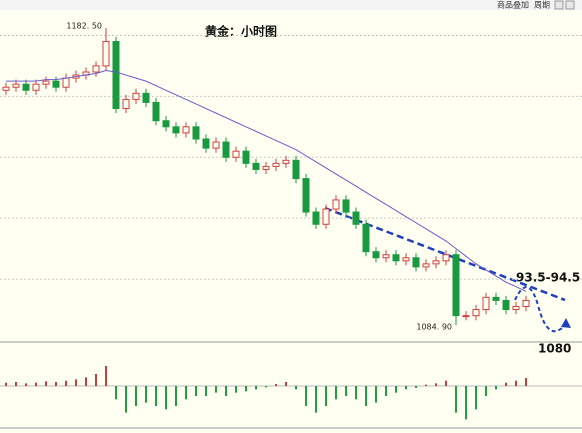  What do you see at coordinates (554, 349) in the screenshot?
I see `target-label: 1080` at bounding box center [554, 349].